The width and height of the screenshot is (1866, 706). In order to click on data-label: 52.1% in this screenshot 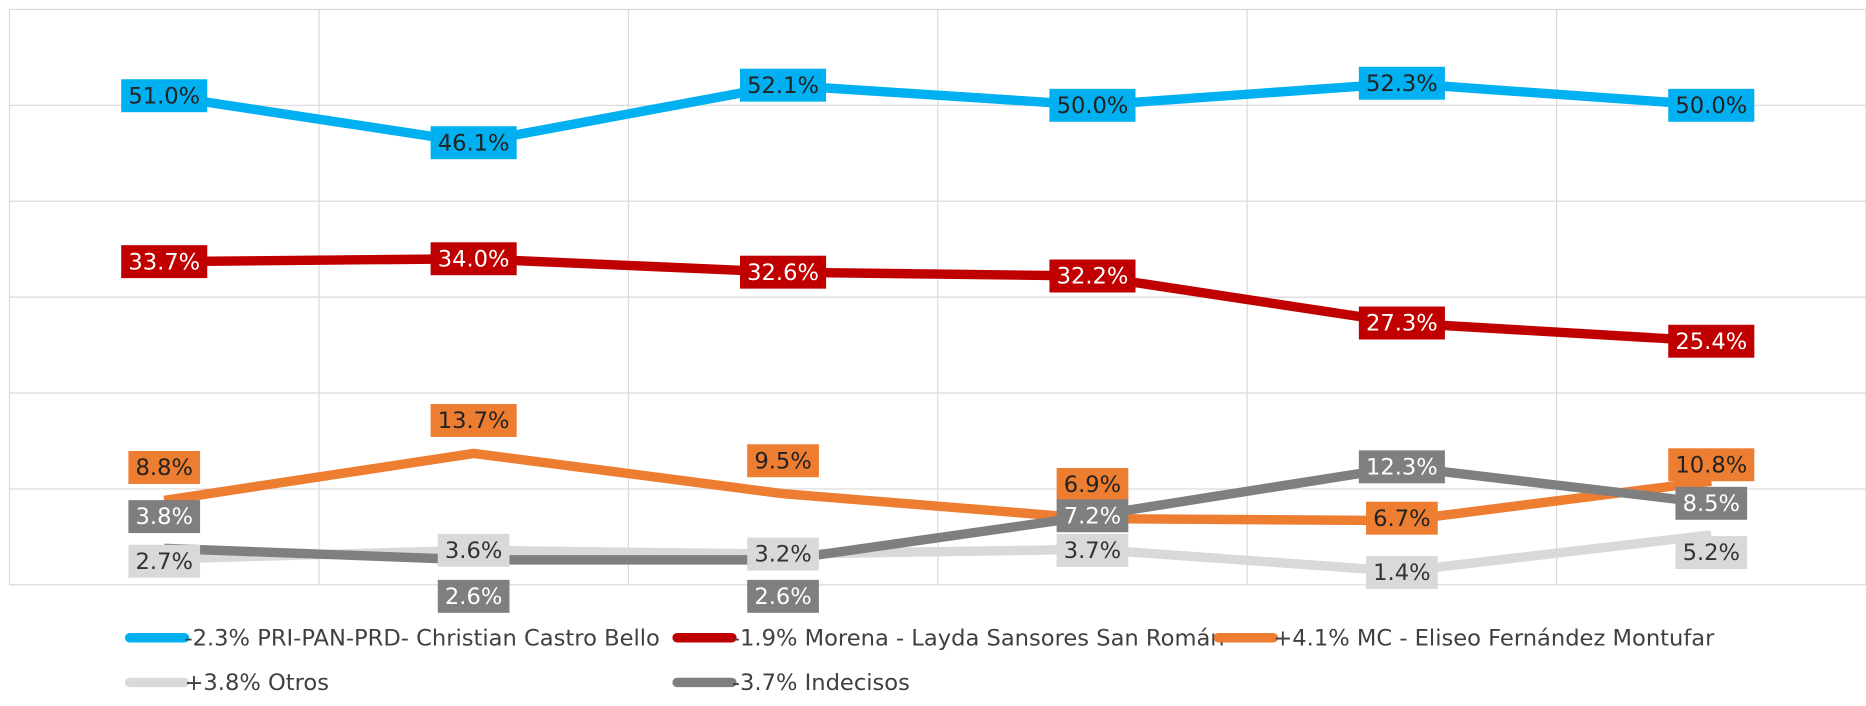, I will do `click(783, 86)`.